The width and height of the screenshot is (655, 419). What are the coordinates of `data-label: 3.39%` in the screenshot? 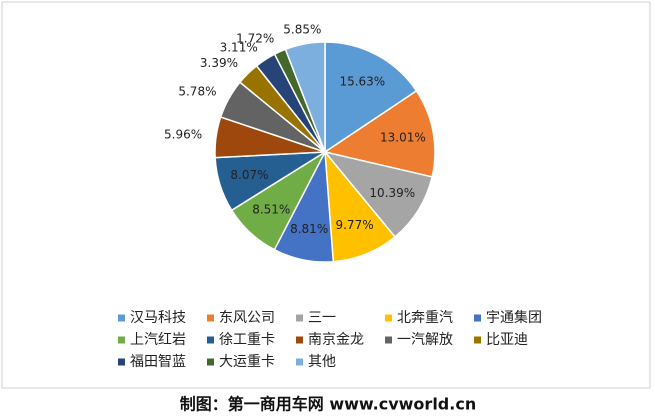 It's located at (219, 63).